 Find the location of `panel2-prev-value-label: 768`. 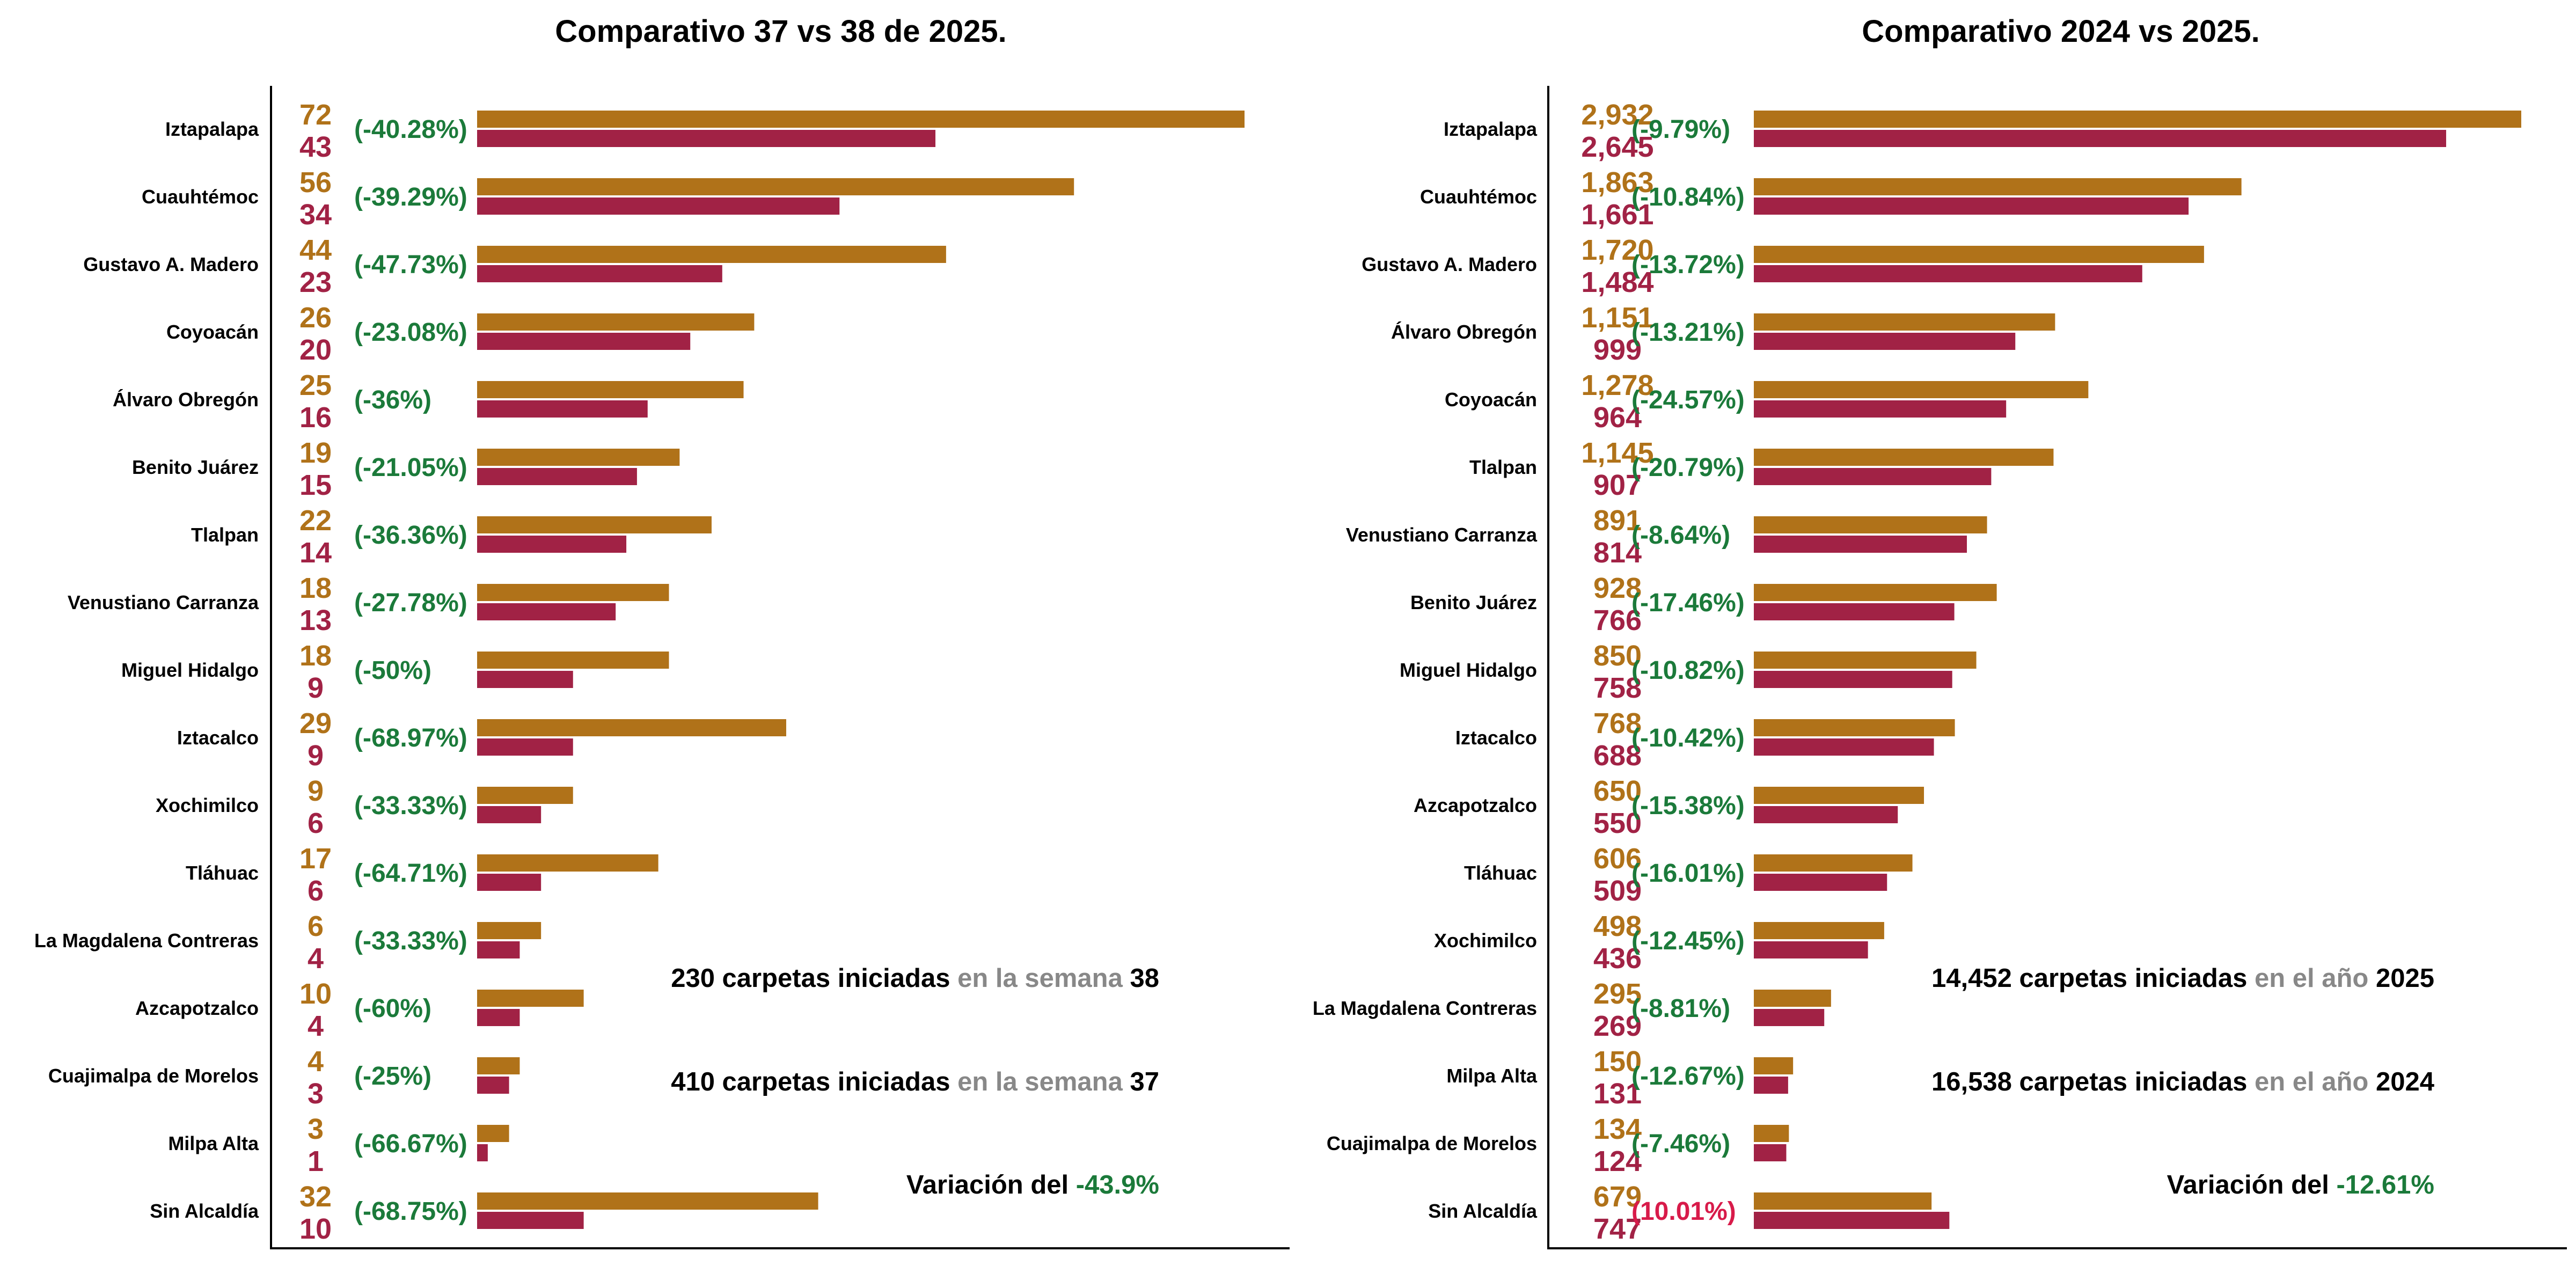

panel2-prev-value-label: 768 is located at coordinates (1617, 723).